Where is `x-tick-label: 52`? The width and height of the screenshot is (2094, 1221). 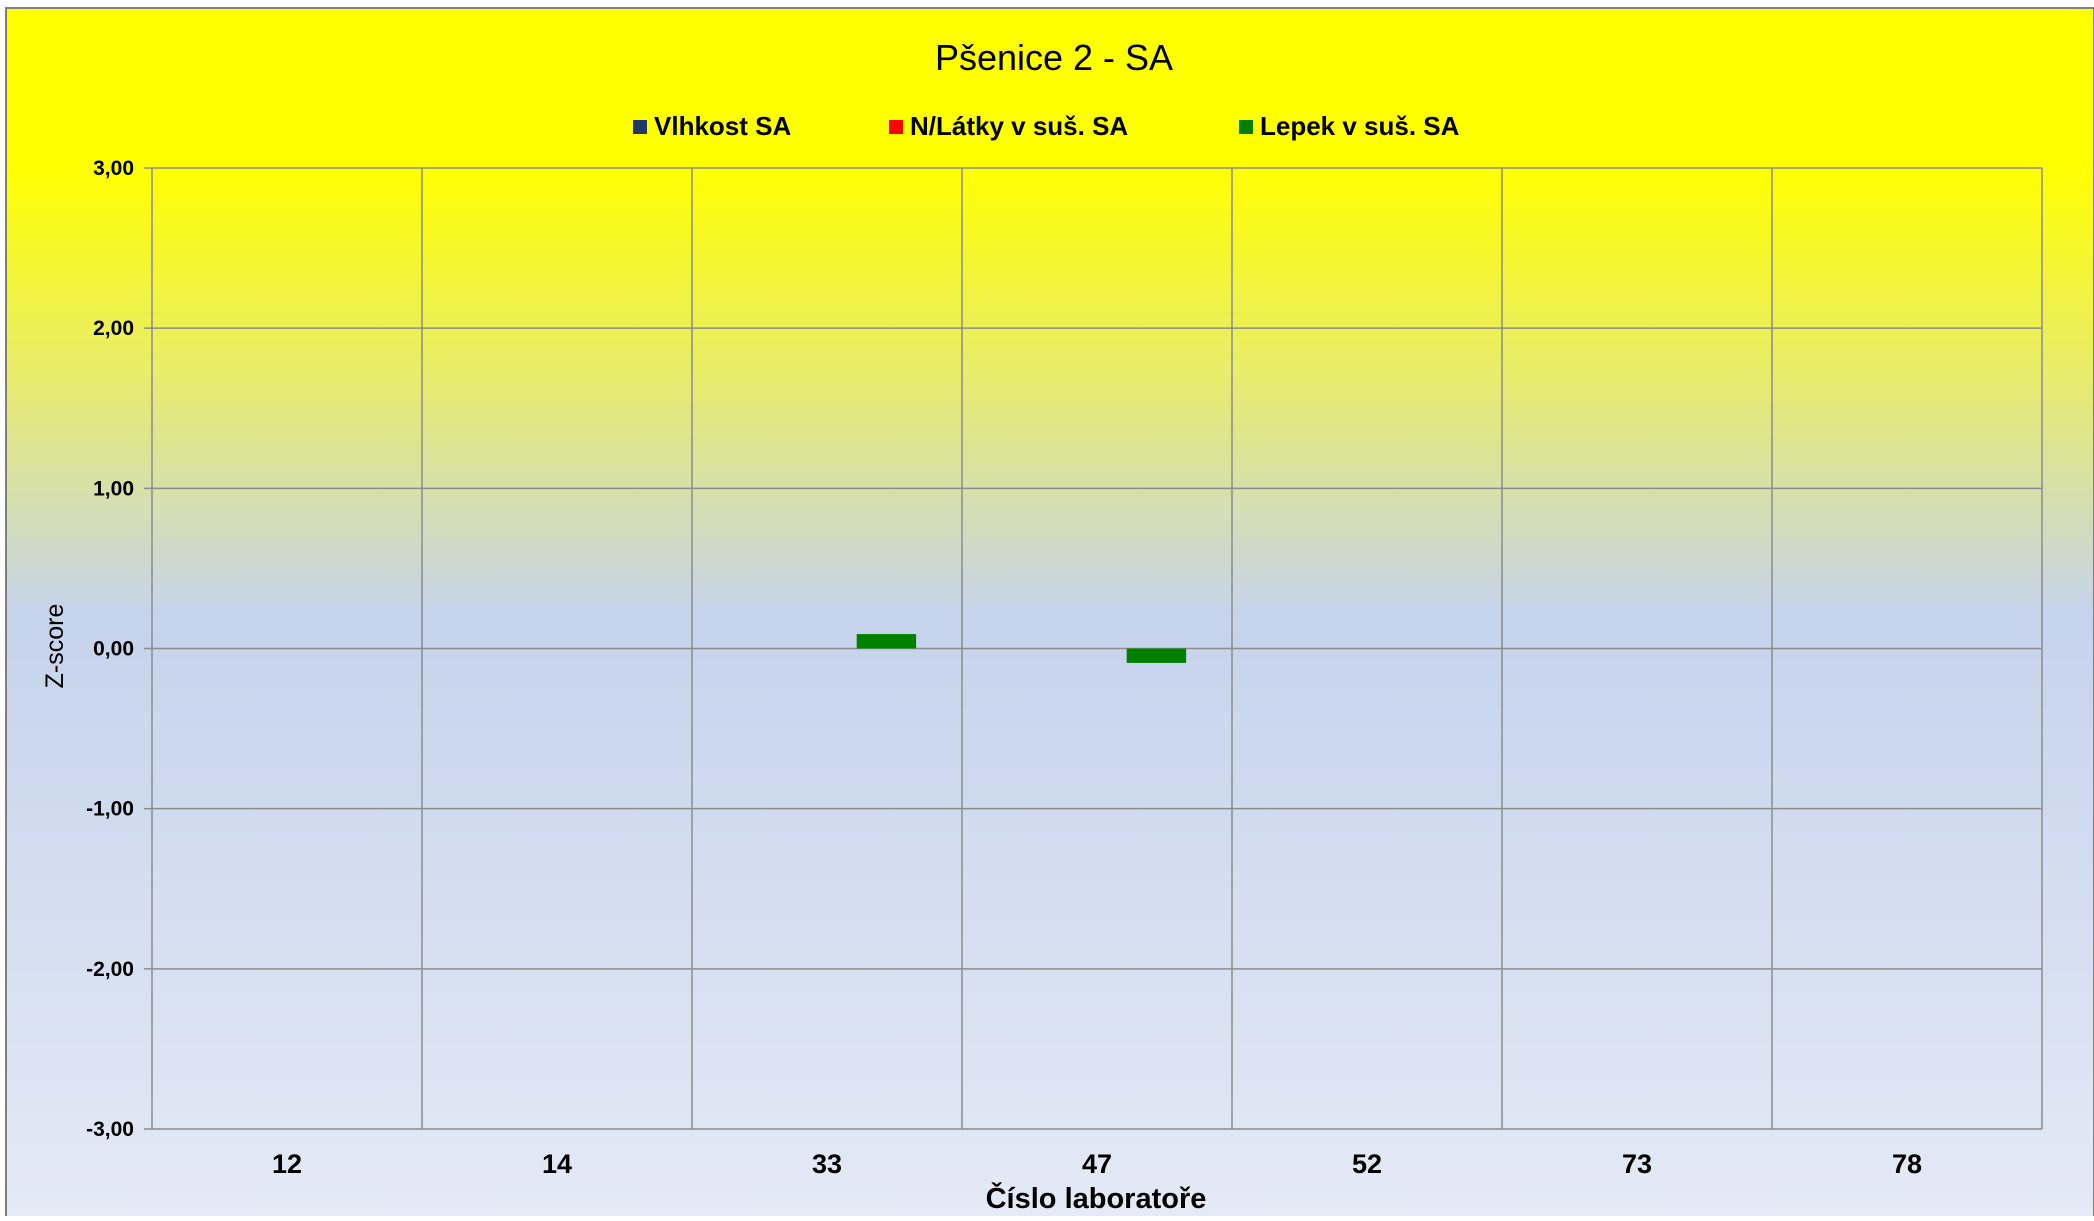
x-tick-label: 52 is located at coordinates (1367, 1164).